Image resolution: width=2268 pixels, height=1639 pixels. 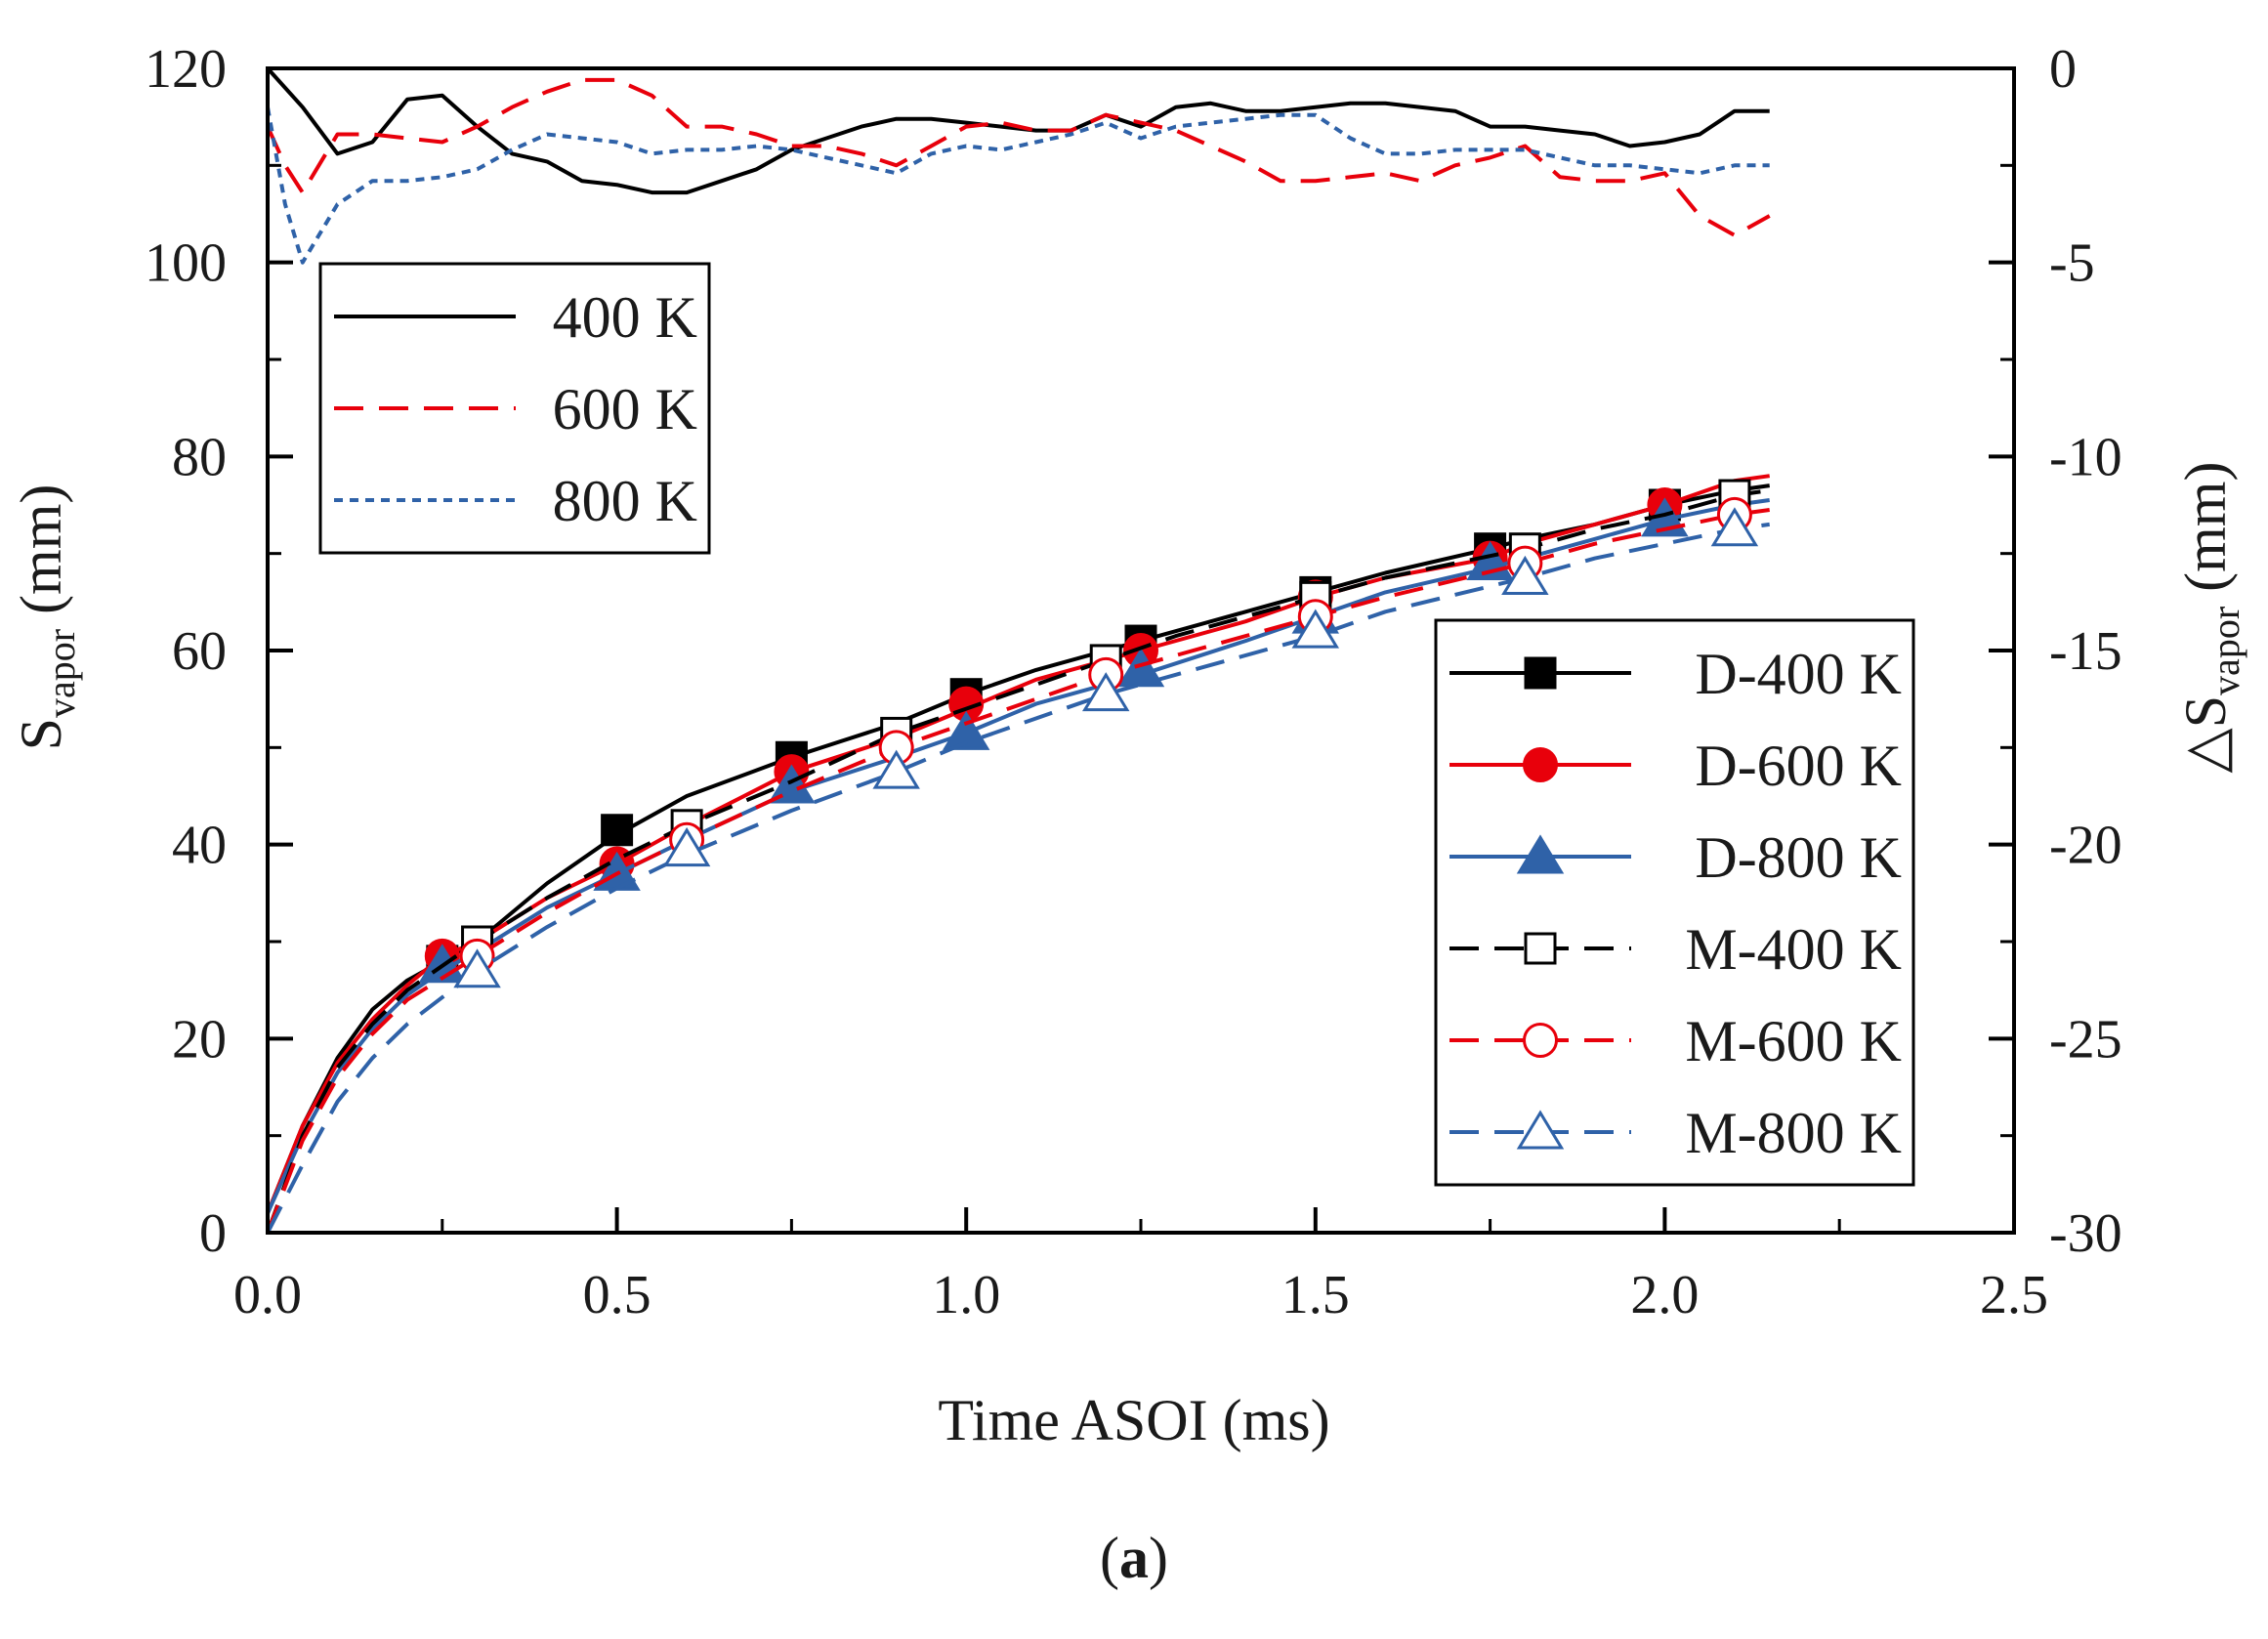 I want to click on y-tick-label: 120, so click(x=186, y=69).